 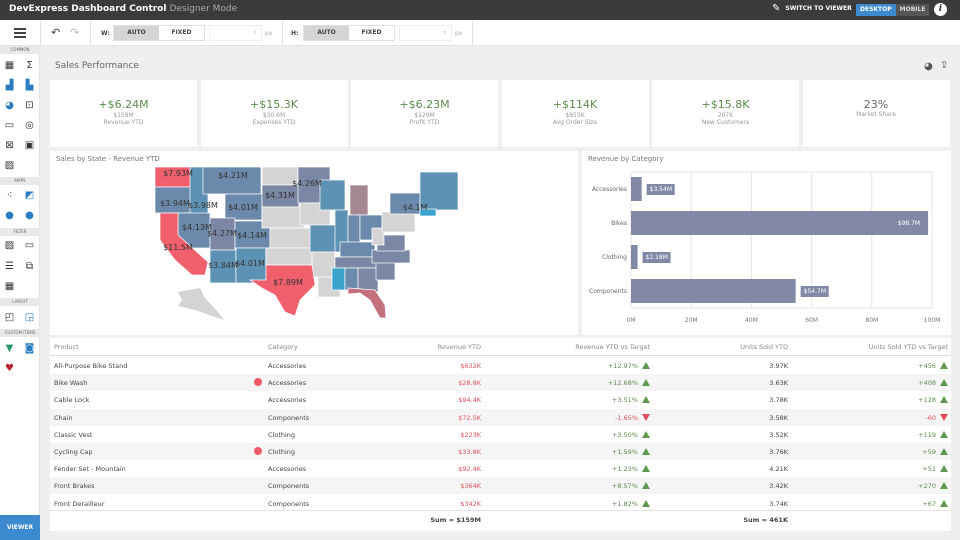 What do you see at coordinates (612, 347) in the screenshot?
I see `header-revenue-vs-target: Revenue YTD vs Target` at bounding box center [612, 347].